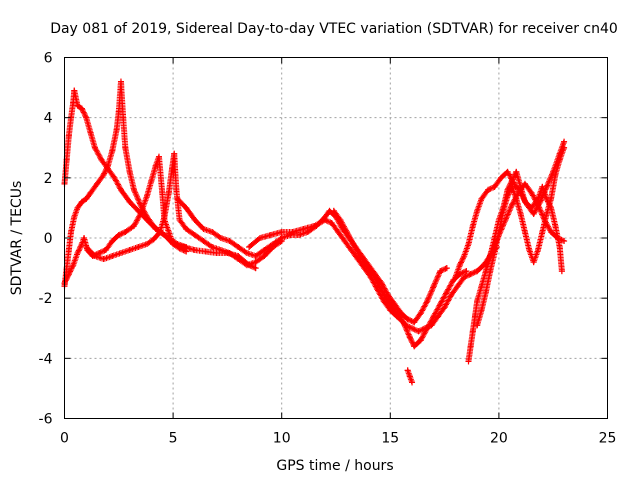 The image size is (640, 485). What do you see at coordinates (48, 179) in the screenshot?
I see `y-tick-label: 2` at bounding box center [48, 179].